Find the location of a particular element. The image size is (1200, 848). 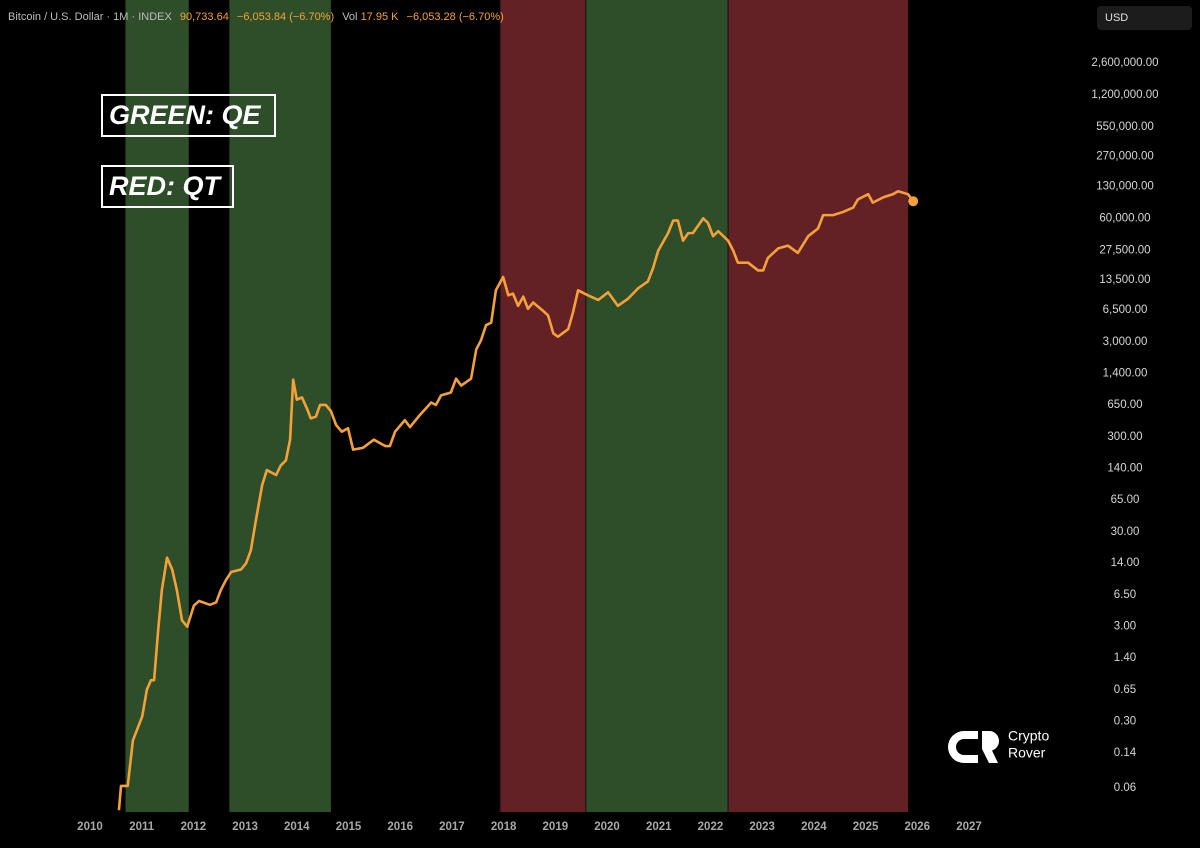

x-tick-label: 2021 is located at coordinates (659, 827).